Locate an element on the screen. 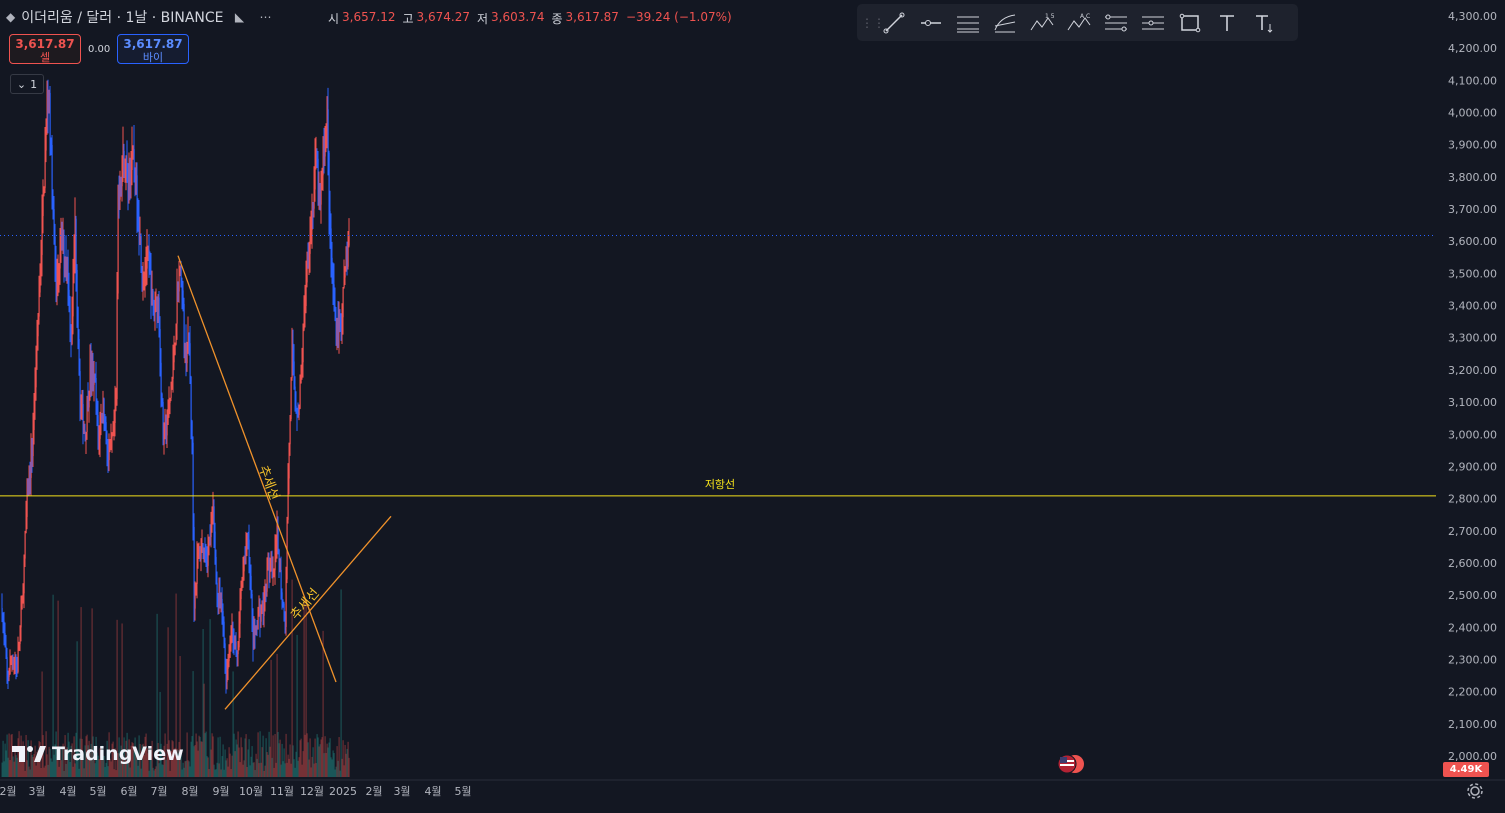 This screenshot has height=813, width=1505. x-tick-label: 8월 is located at coordinates (189, 791).